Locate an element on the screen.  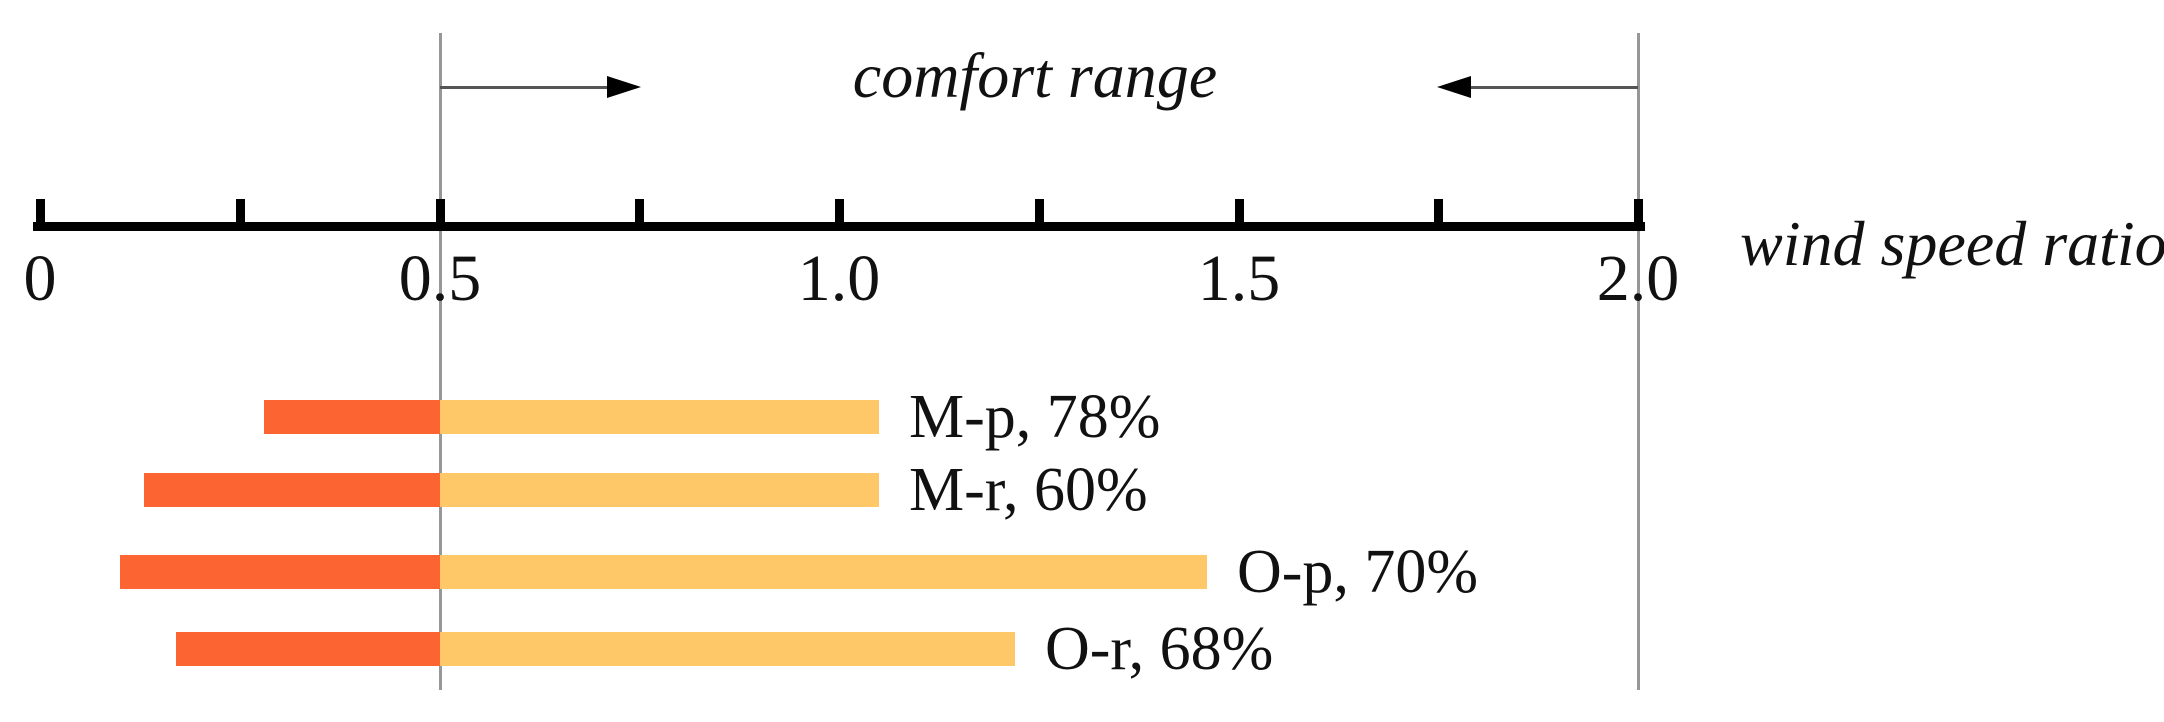
bar-label: O-r, 68% is located at coordinates (1159, 649).